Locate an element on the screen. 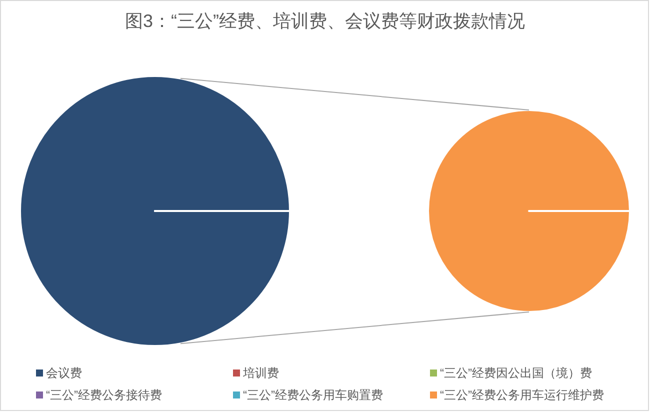  legend-item: “三公”经费公务用车运行维护费 is located at coordinates (517, 395).